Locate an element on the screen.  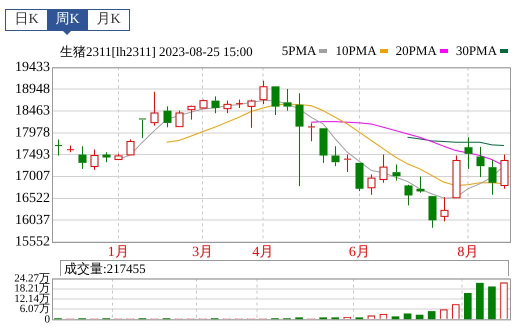
y-tick-label: 6.07万 is located at coordinates (35, 309).